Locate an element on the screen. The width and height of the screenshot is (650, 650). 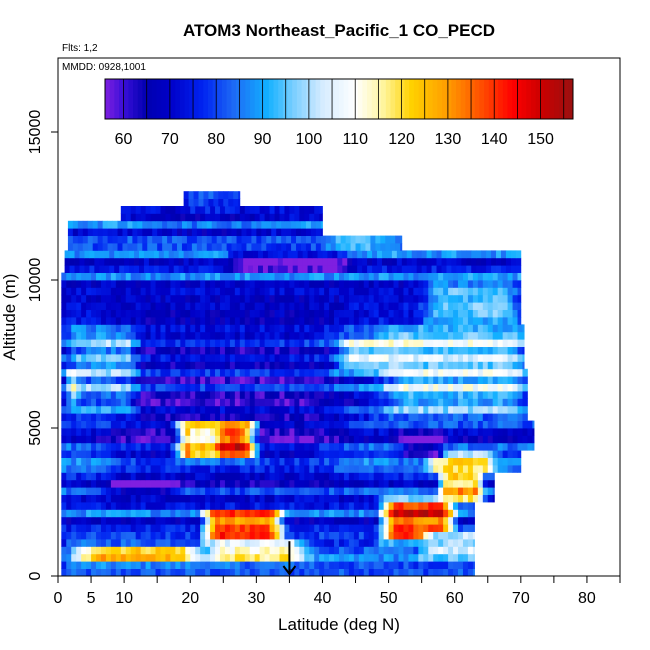
colorbar-segment is located at coordinates (477, 99).